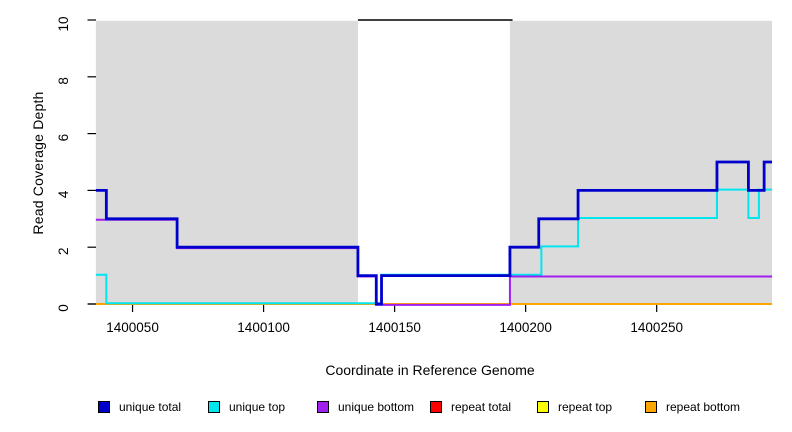 This screenshot has width=792, height=432. What do you see at coordinates (63, 194) in the screenshot?
I see `y-tick-label: 4` at bounding box center [63, 194].